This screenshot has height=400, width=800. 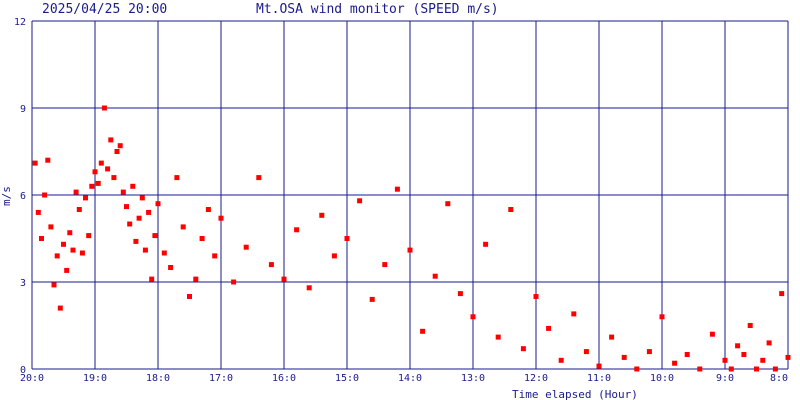 What do you see at coordinates (536, 378) in the screenshot?
I see `x-tick-label: 12:0` at bounding box center [536, 378].